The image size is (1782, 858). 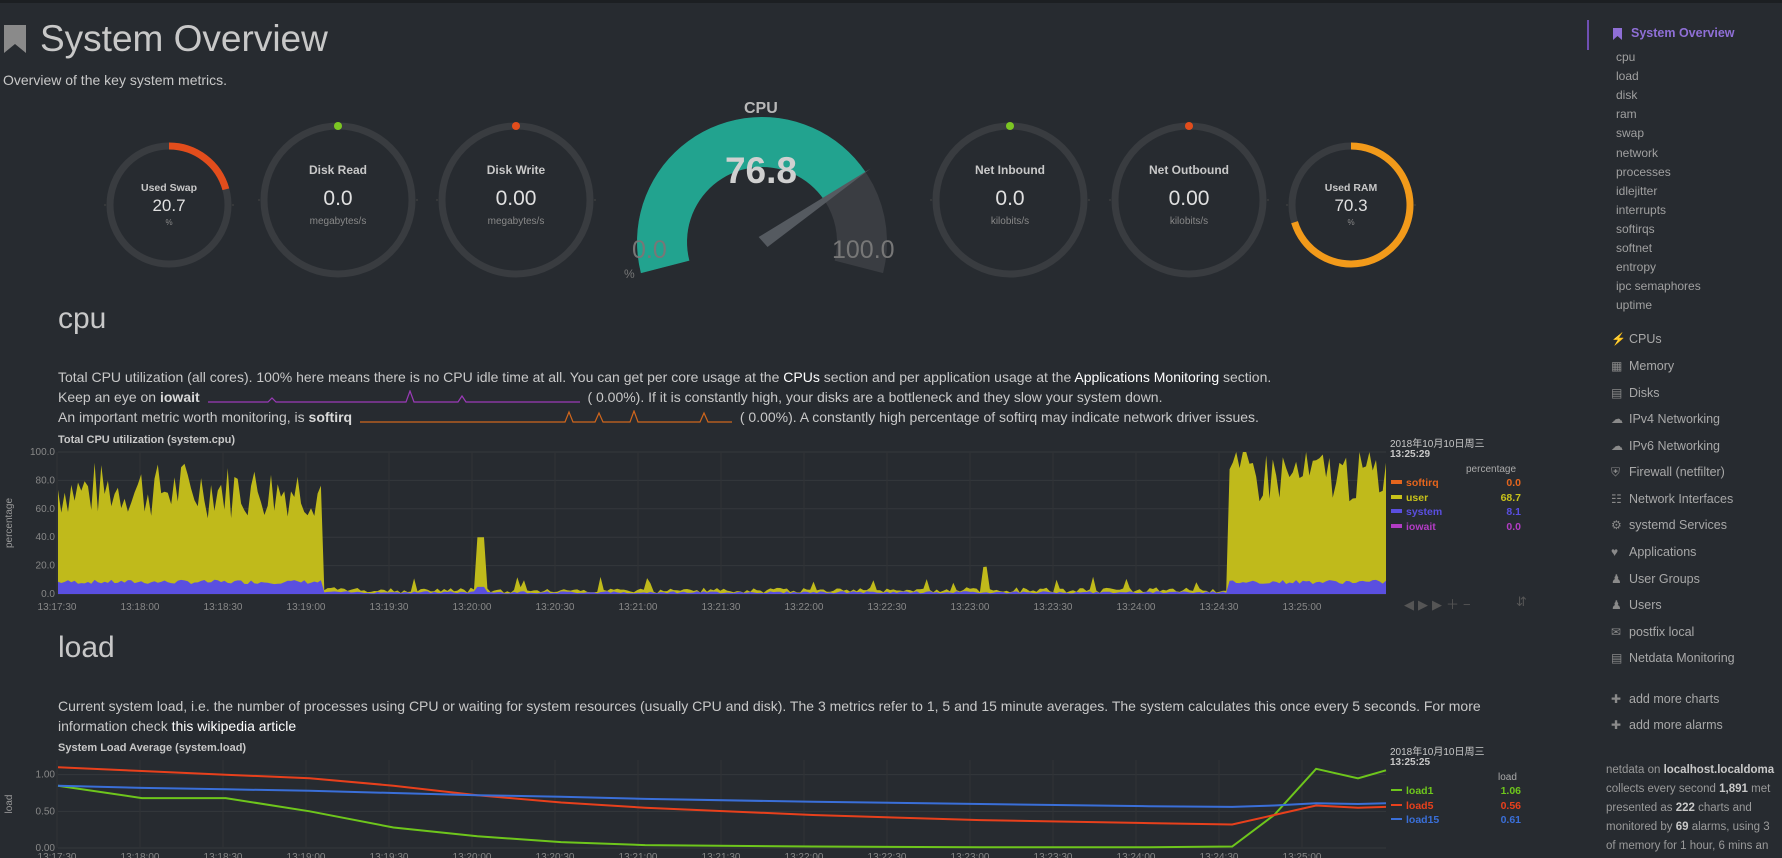 What do you see at coordinates (801, 377) in the screenshot?
I see `cpus-link: CPUs` at bounding box center [801, 377].